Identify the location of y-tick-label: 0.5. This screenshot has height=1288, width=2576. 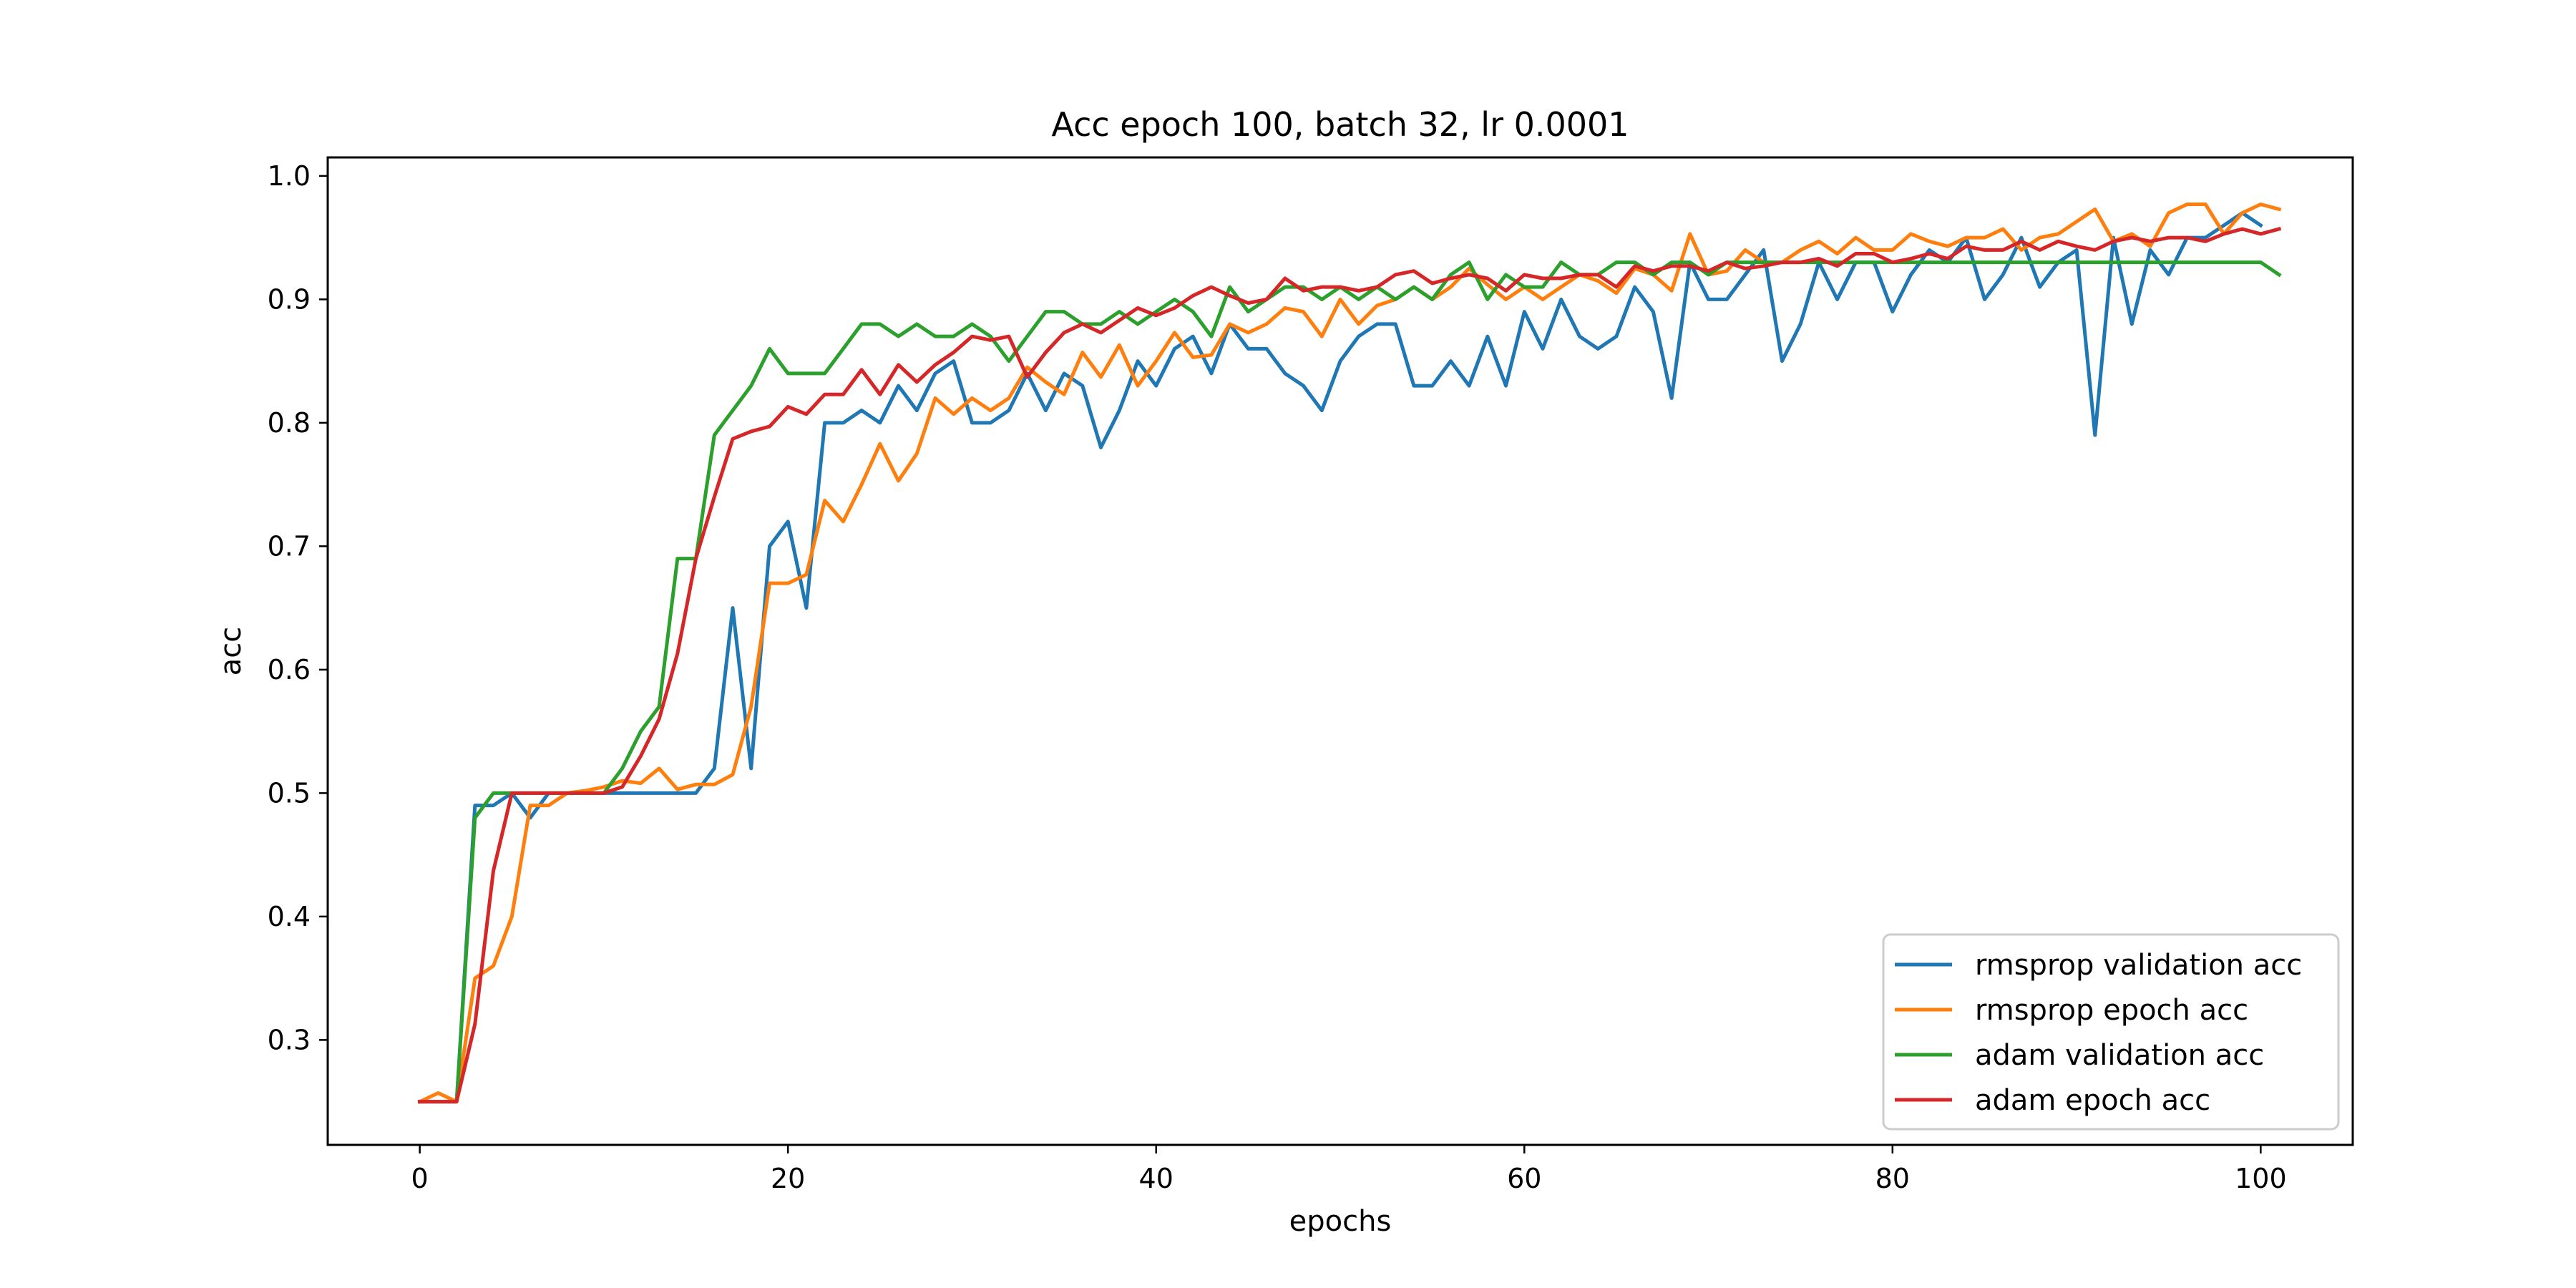
(289, 793).